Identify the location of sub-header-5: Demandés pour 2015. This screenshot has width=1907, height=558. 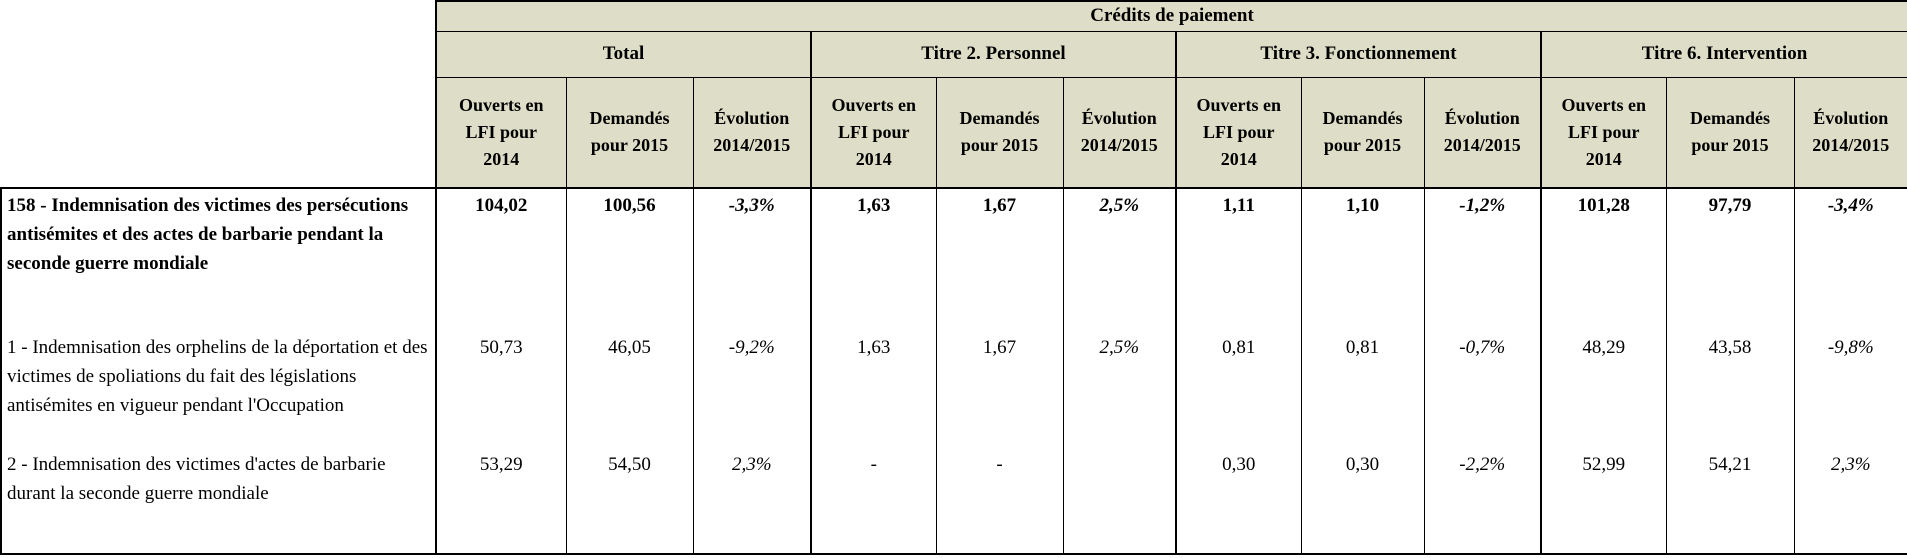
(999, 132).